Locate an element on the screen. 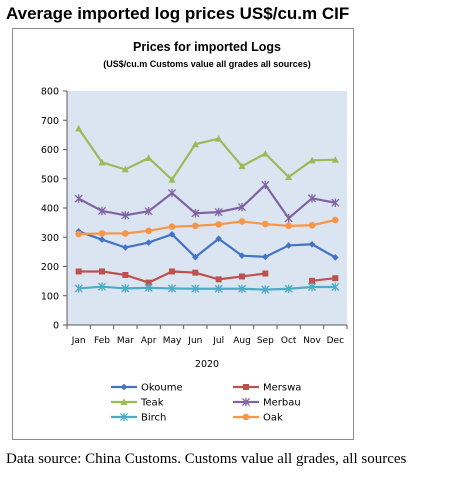 The width and height of the screenshot is (476, 494). y-tick-label: 0 is located at coordinates (56, 326).